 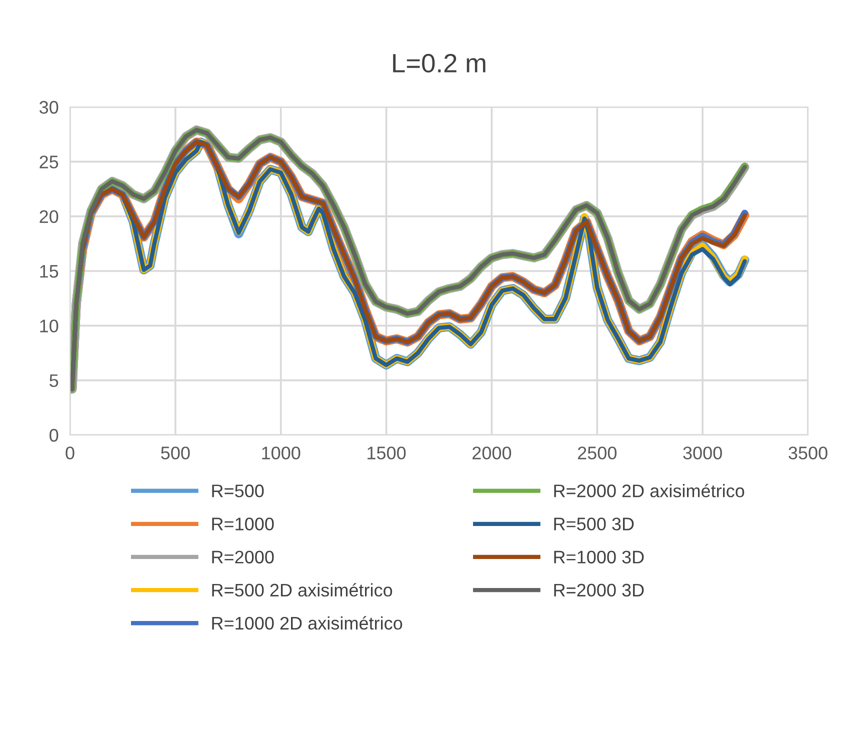 What do you see at coordinates (49, 326) in the screenshot?
I see `y-tick-label: 10` at bounding box center [49, 326].